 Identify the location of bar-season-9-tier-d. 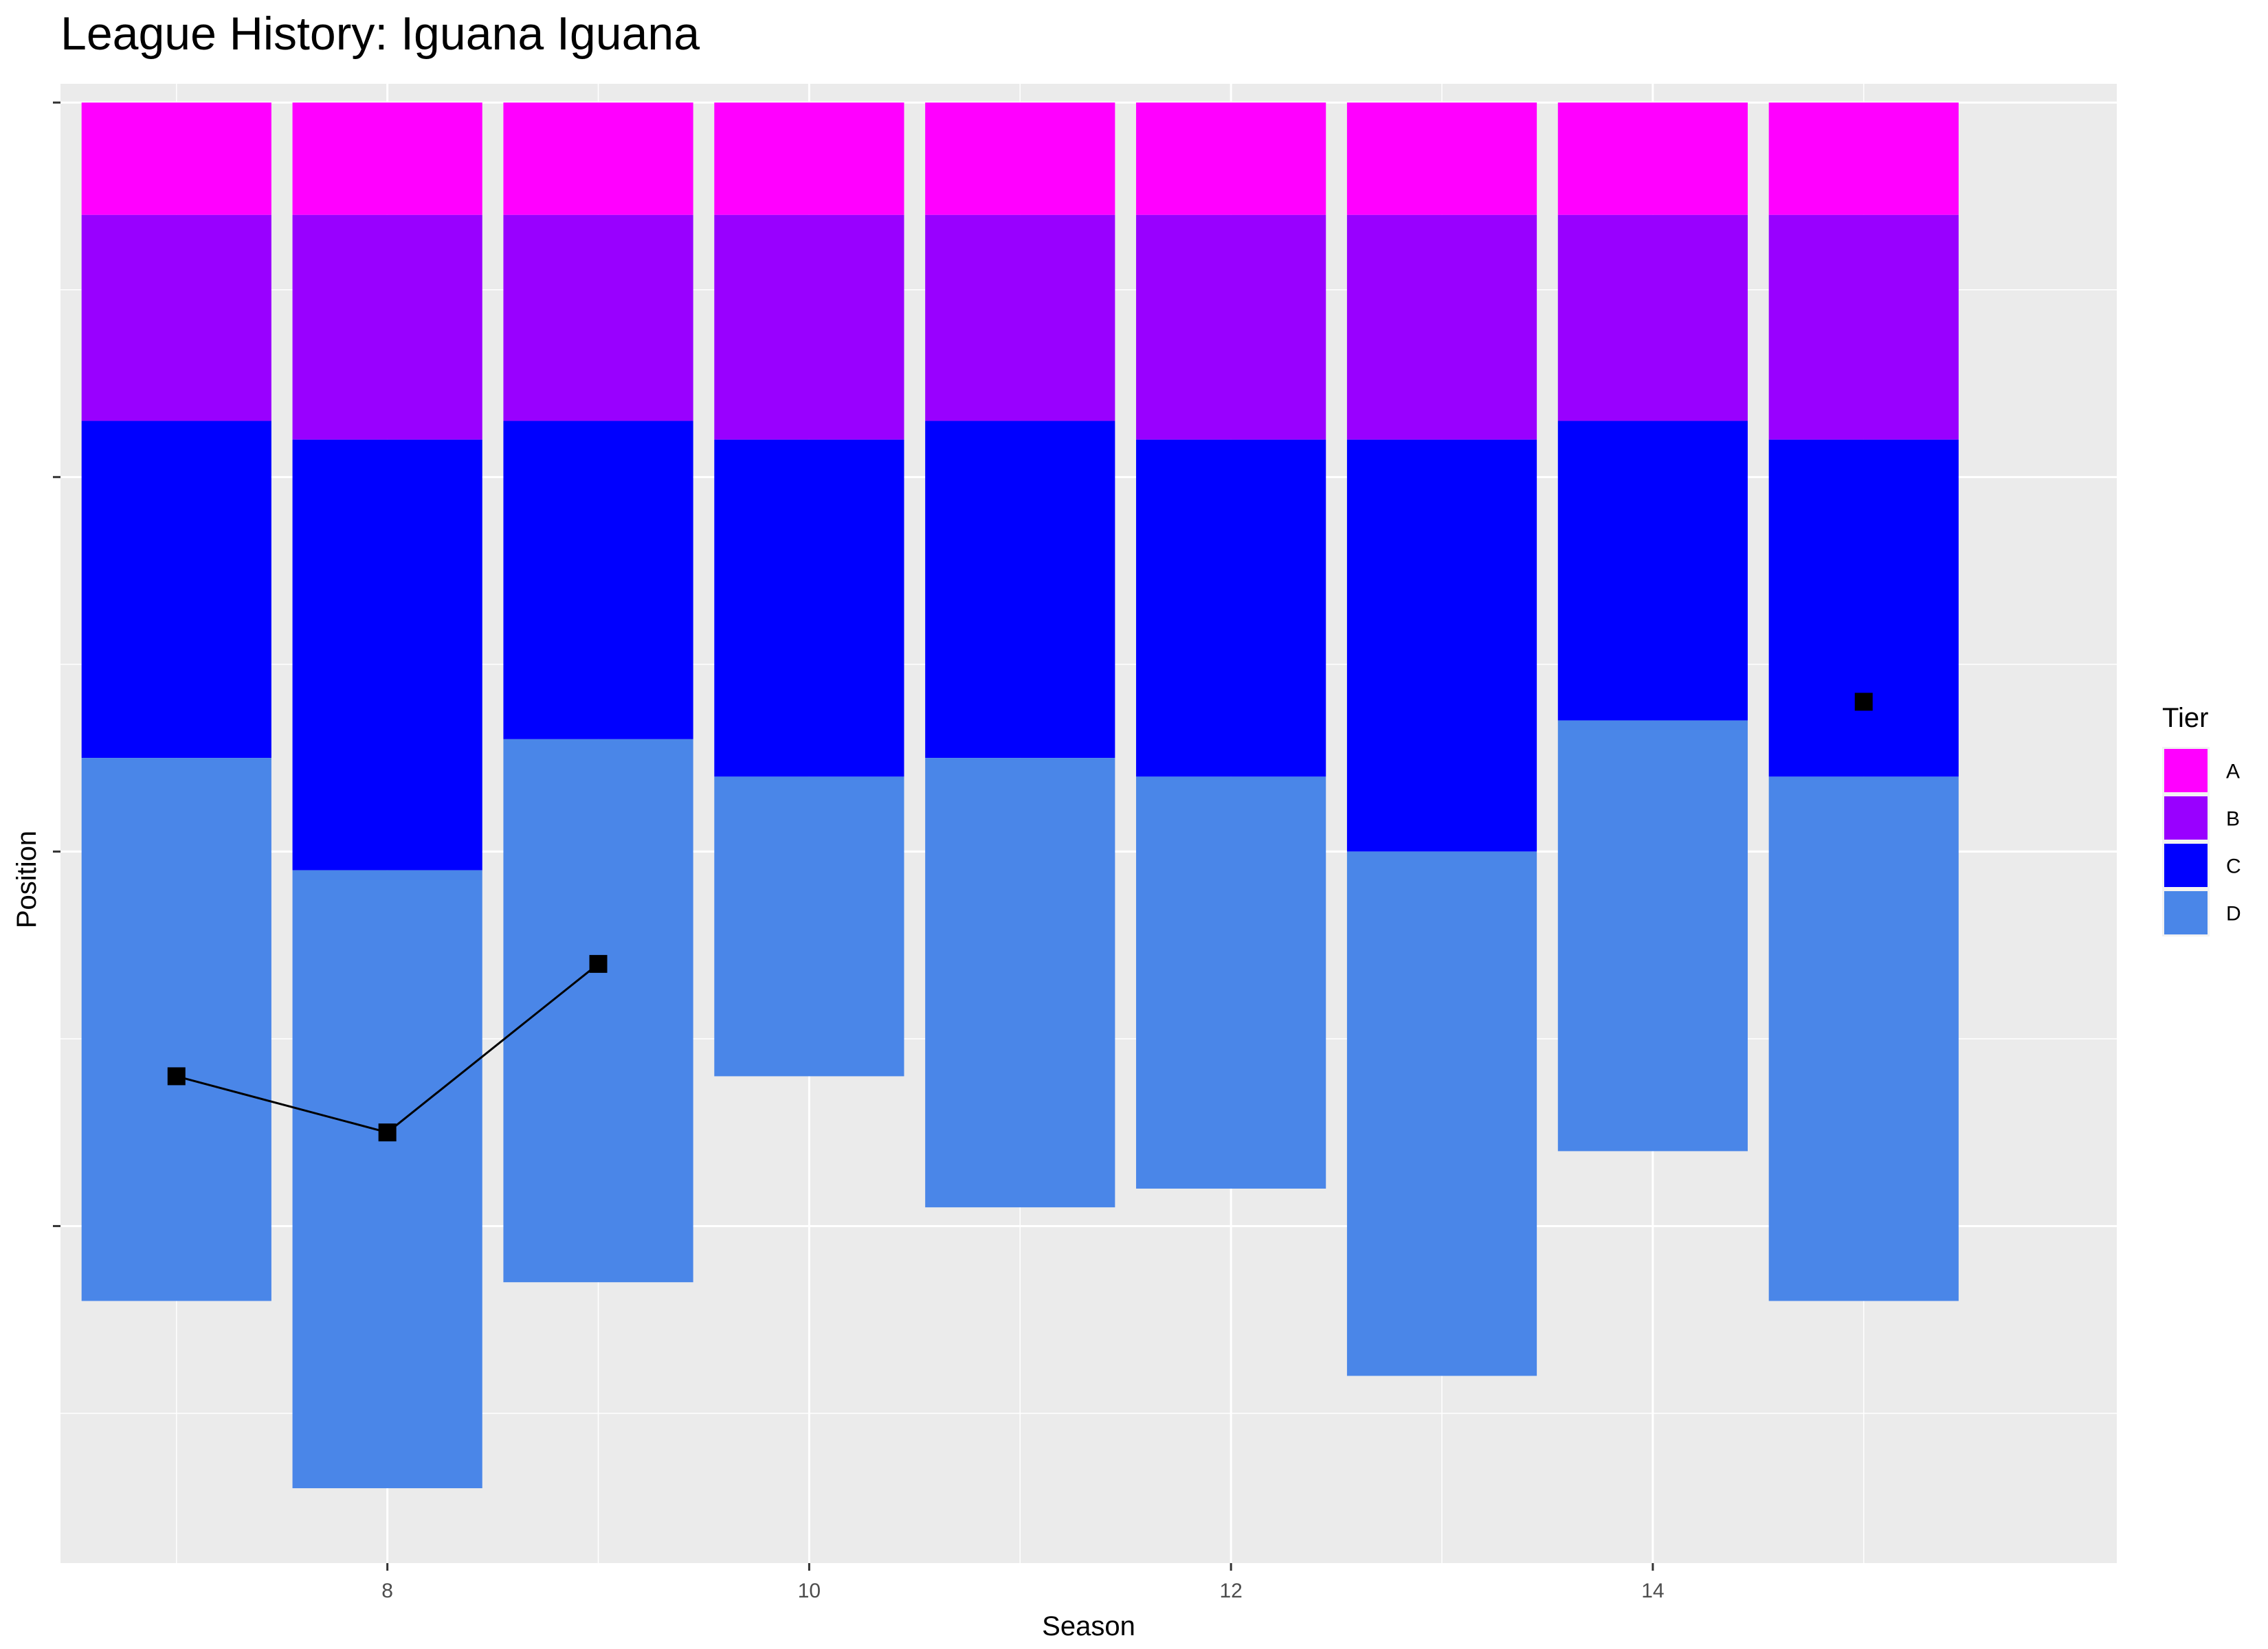
(598, 1011).